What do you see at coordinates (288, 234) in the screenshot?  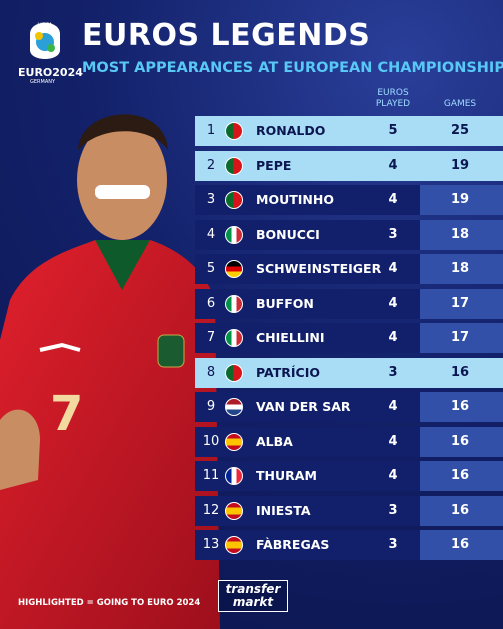 I see `player-name: BONUCCI` at bounding box center [288, 234].